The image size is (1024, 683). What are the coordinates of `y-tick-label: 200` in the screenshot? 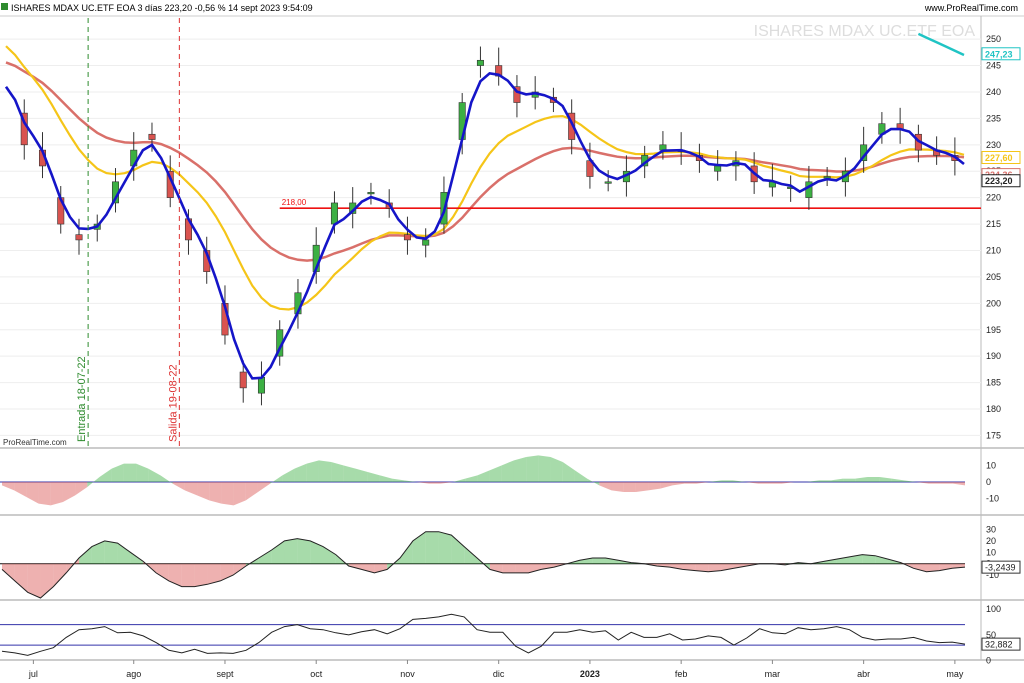 It's located at (993, 303).